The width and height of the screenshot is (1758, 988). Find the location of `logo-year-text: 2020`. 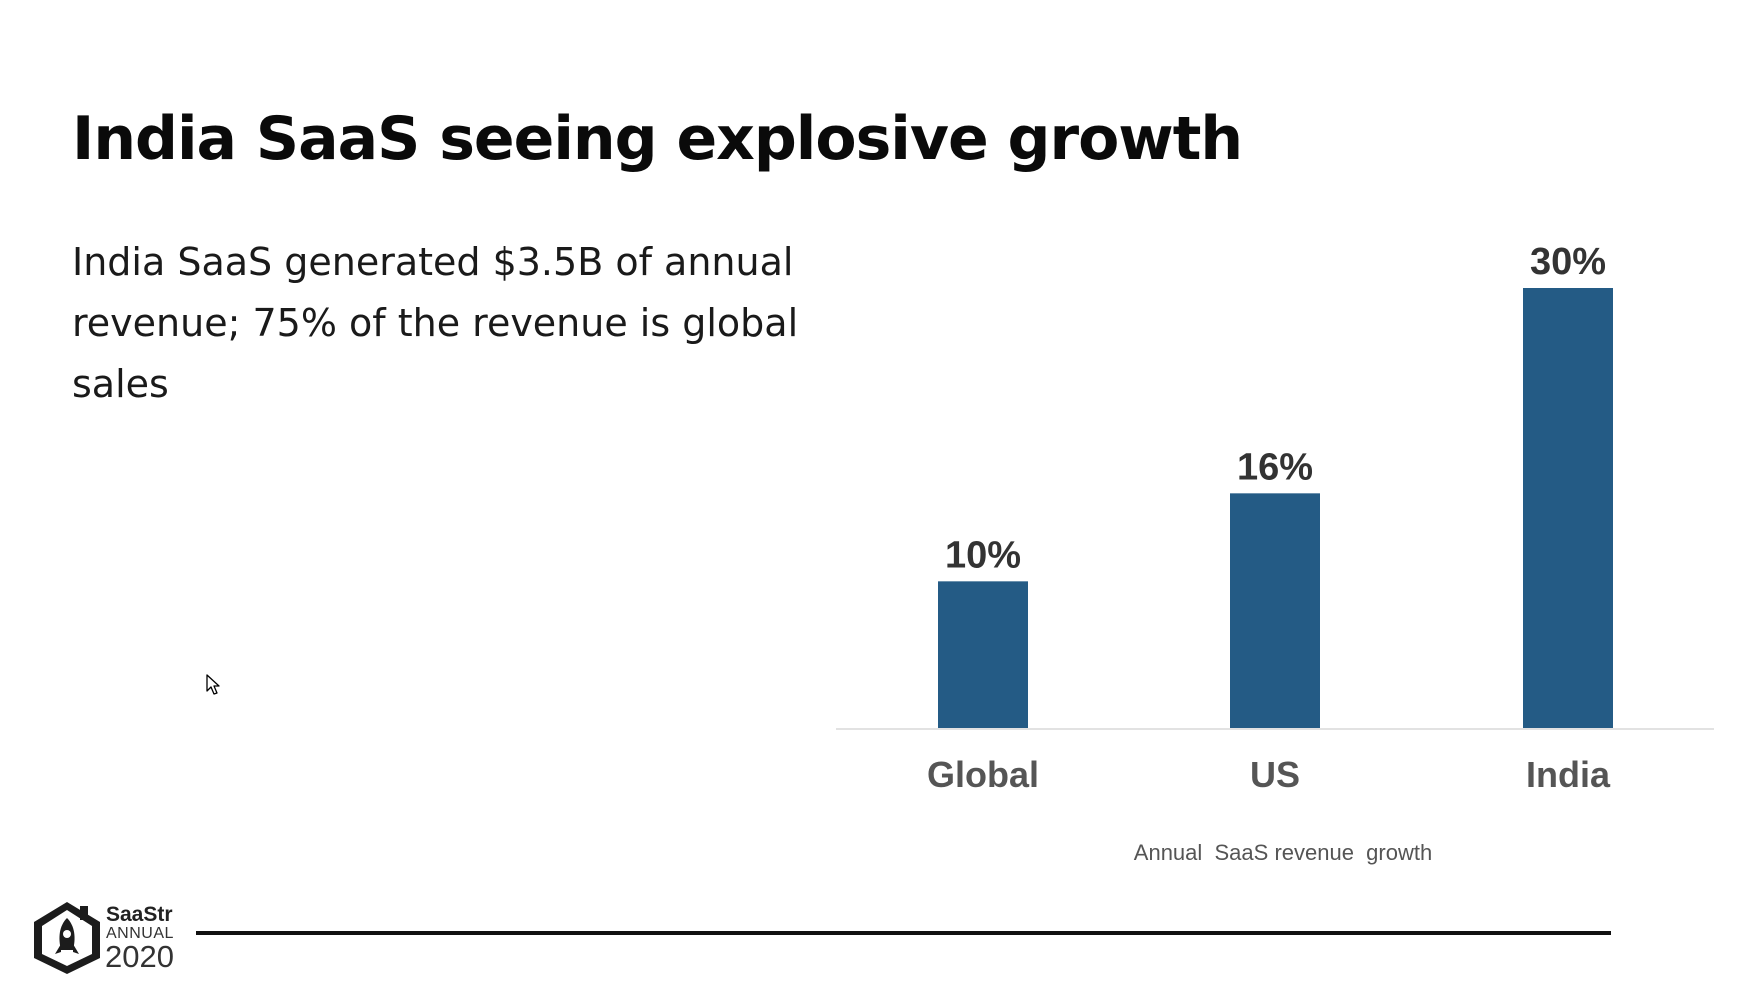

logo-year-text: 2020 is located at coordinates (139, 956).